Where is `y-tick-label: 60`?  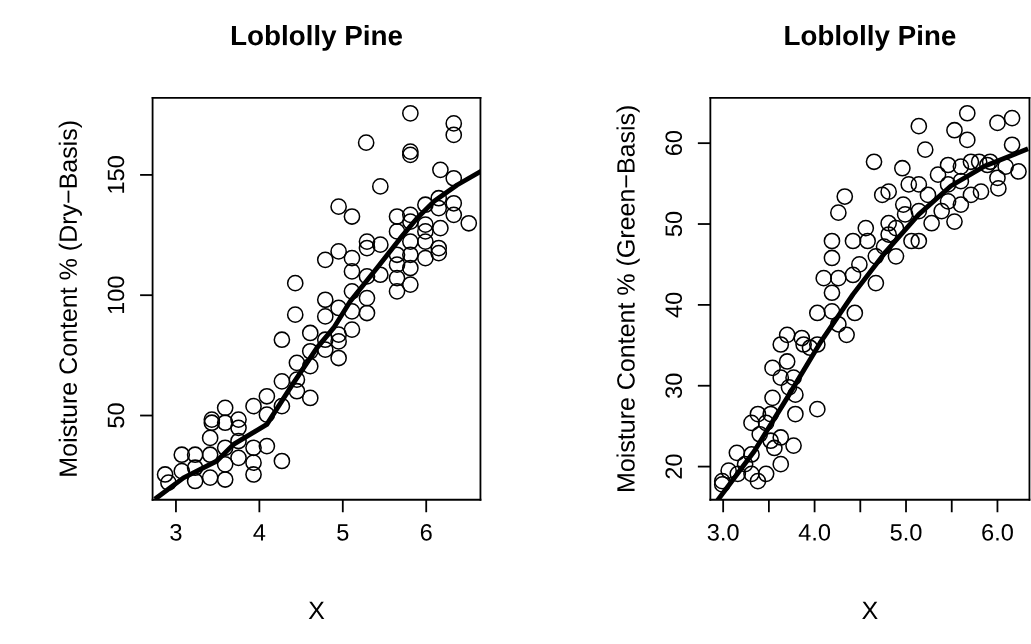
y-tick-label: 60 is located at coordinates (674, 143).